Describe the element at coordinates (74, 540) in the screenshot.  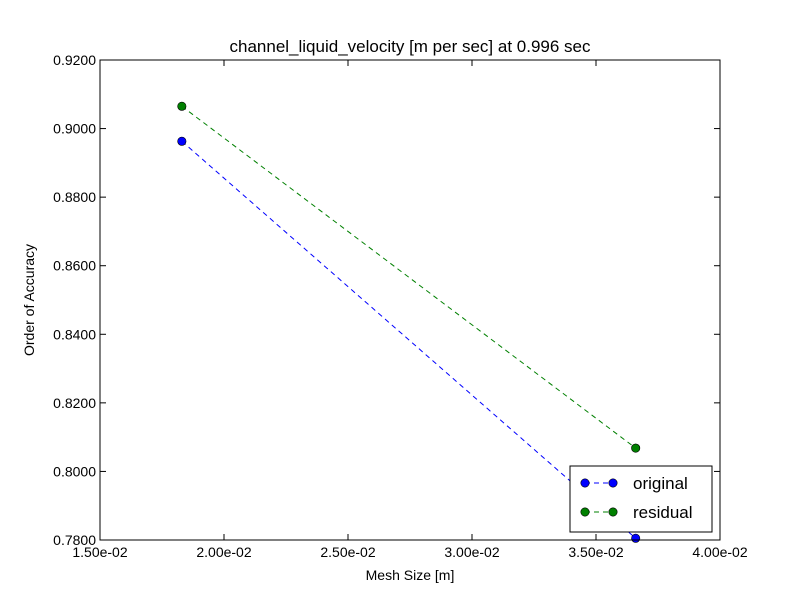
I see `y-tick-label: 0.7800` at that location.